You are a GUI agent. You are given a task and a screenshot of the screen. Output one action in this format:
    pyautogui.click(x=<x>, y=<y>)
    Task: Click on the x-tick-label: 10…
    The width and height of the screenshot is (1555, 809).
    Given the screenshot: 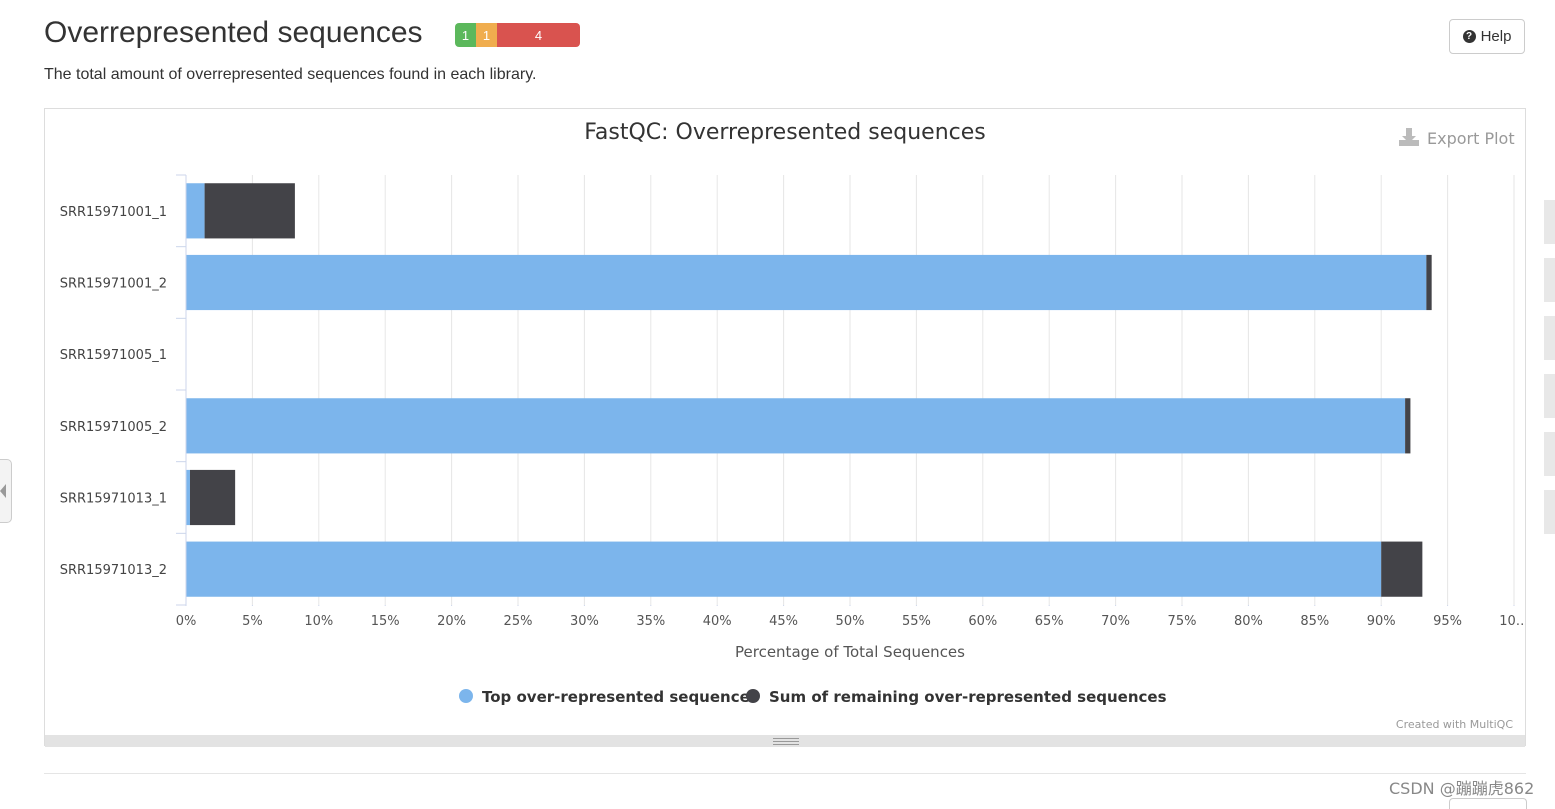 What is the action you would take?
    pyautogui.click(x=1512, y=621)
    